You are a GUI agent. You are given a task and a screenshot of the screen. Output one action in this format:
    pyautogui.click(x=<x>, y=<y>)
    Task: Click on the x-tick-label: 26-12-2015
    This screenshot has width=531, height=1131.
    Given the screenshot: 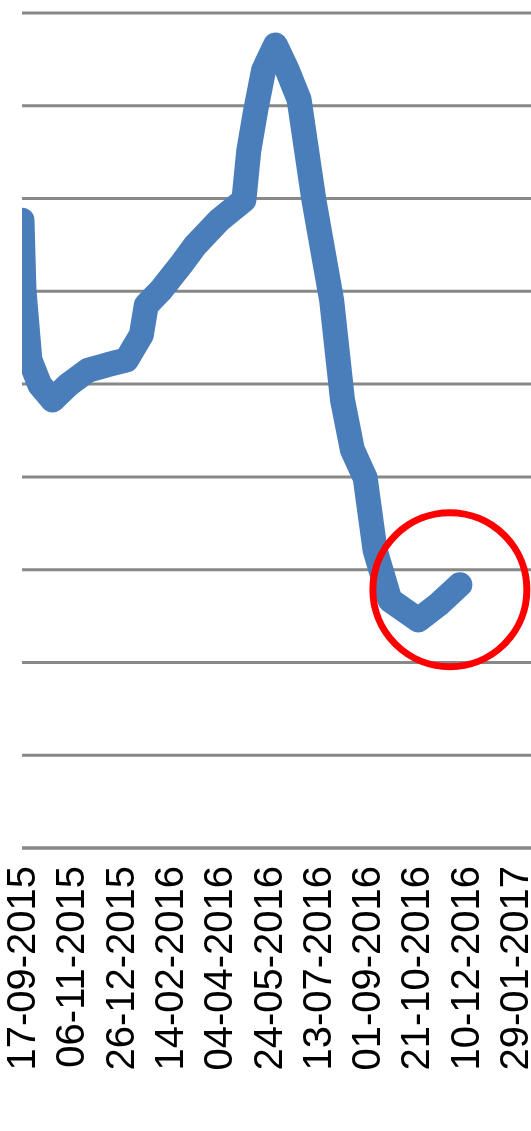 What is the action you would take?
    pyautogui.click(x=119, y=968)
    